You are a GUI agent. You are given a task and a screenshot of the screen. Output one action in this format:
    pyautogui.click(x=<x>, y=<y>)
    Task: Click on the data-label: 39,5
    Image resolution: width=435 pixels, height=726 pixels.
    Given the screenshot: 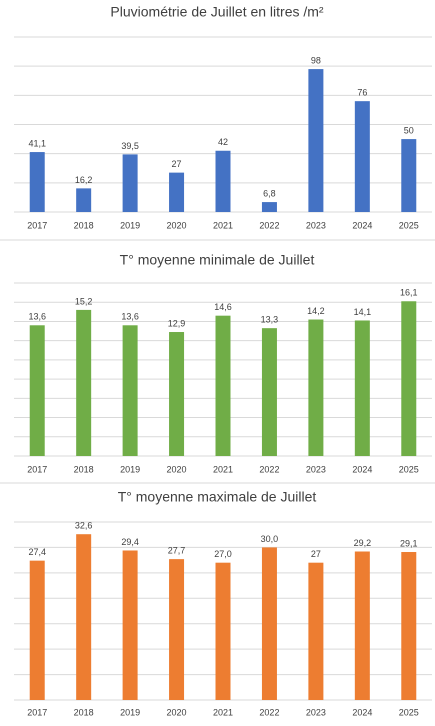 What is the action you would take?
    pyautogui.click(x=130, y=146)
    